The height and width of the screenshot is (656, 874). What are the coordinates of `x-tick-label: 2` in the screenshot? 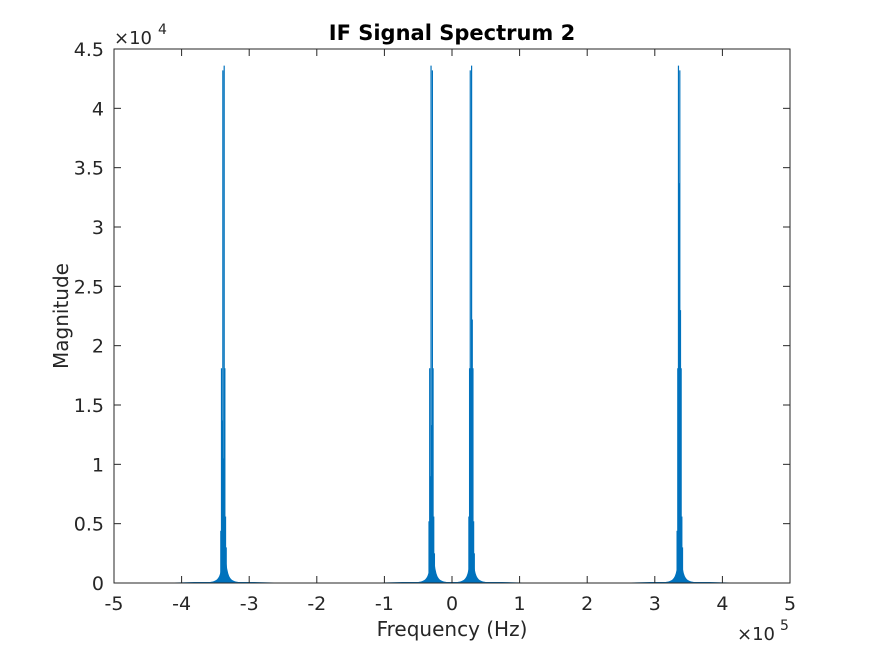 It's located at (587, 604).